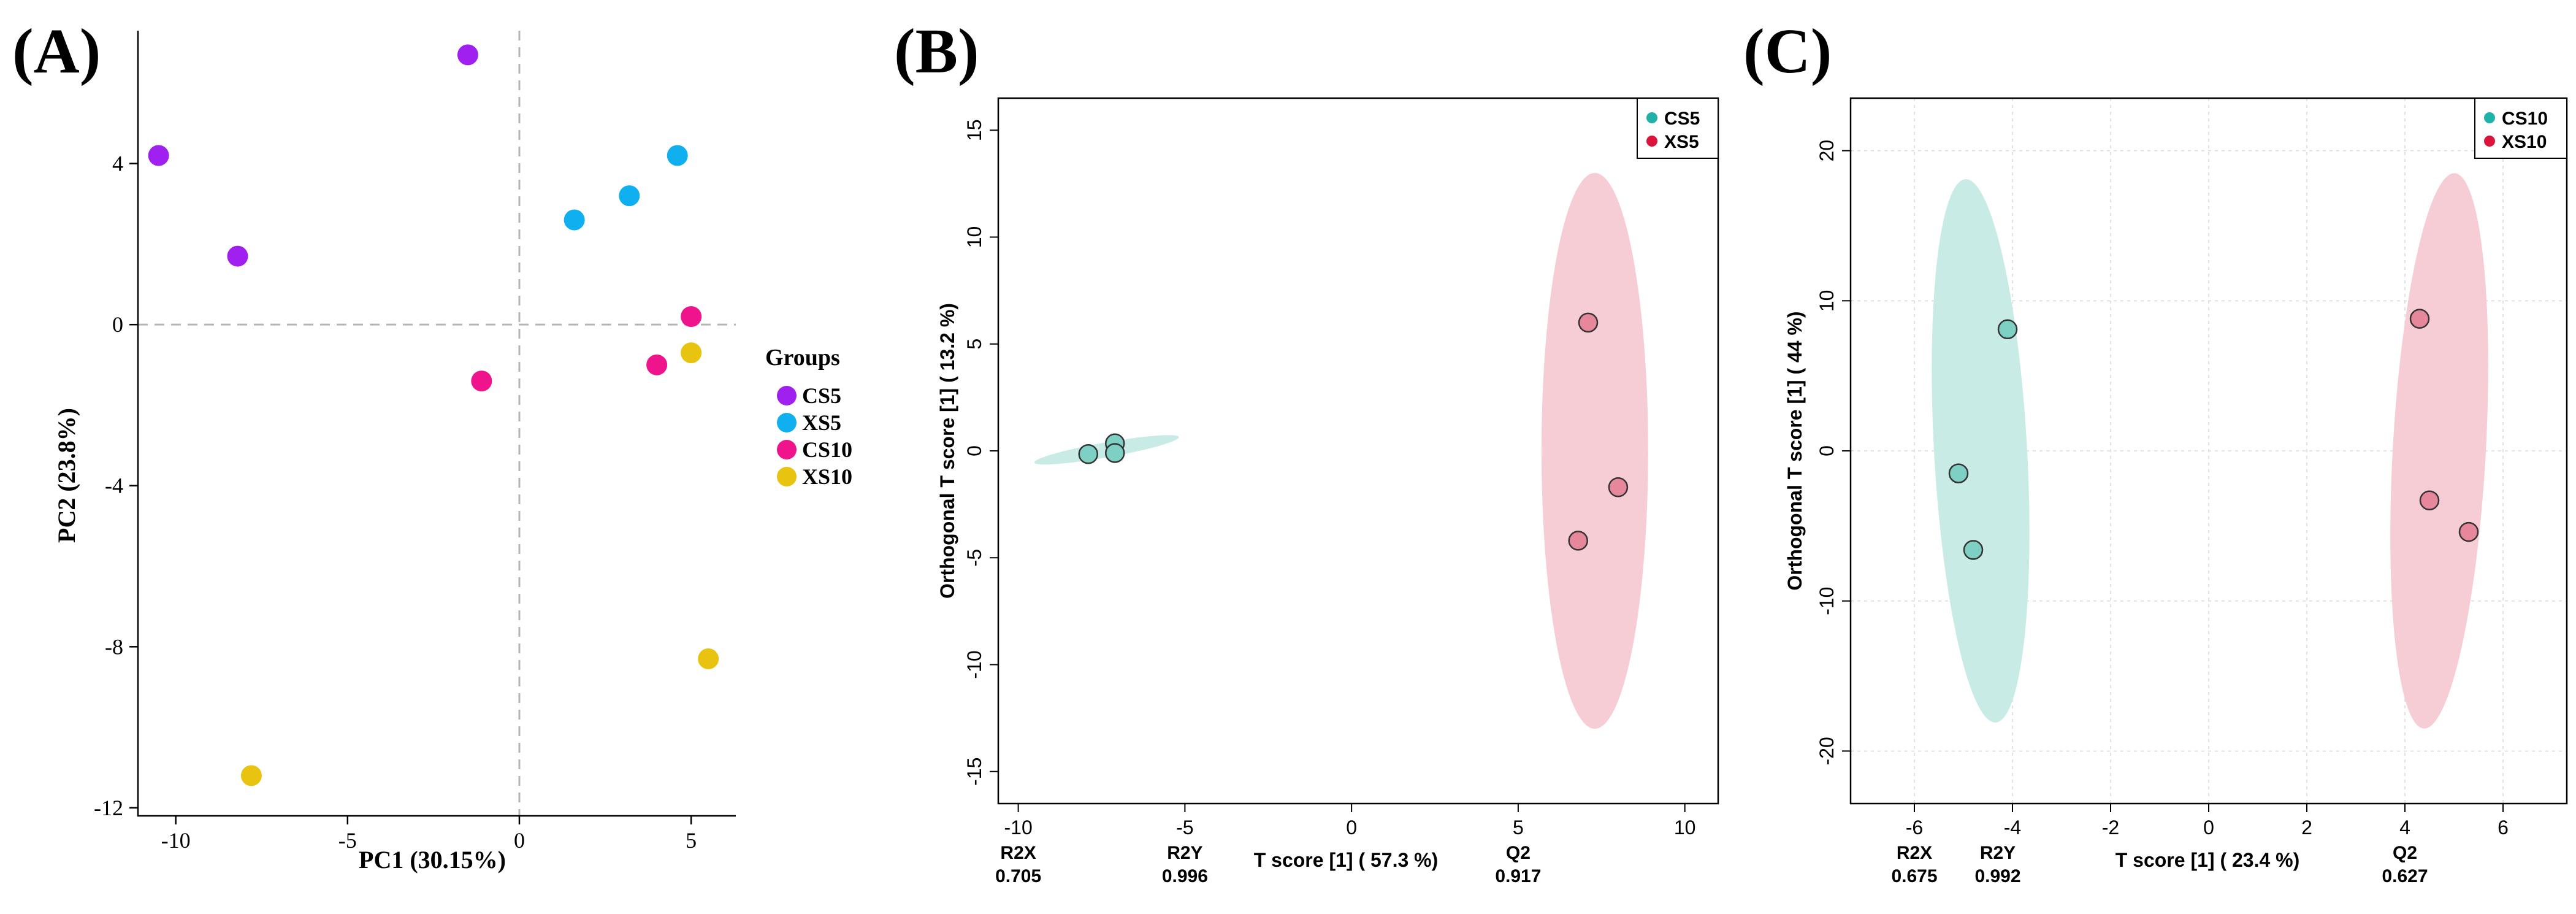 This screenshot has height=914, width=2576. Describe the element at coordinates (1682, 119) in the screenshot. I see `panel-b-legend-label-cs5: CS5` at that location.